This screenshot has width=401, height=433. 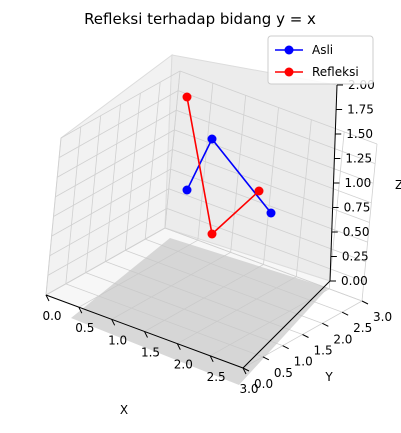 What do you see at coordinates (354, 281) in the screenshot?
I see `z-tick-label-0: 0.00` at bounding box center [354, 281].